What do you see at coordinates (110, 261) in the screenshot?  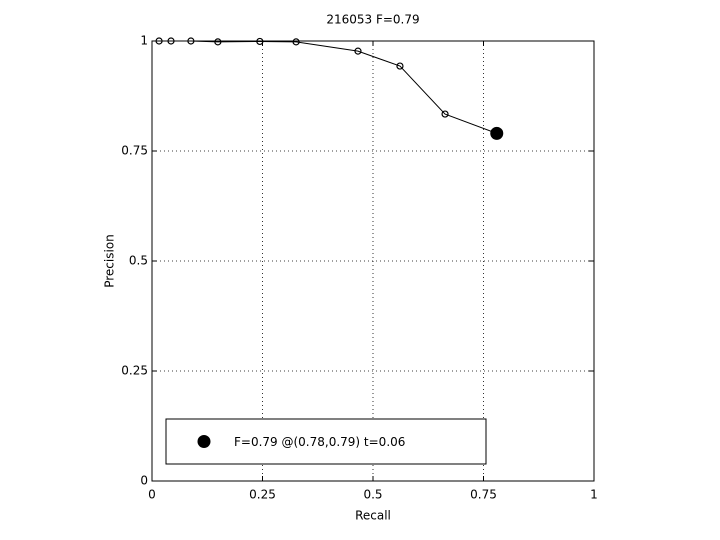 I see `y-axis-label: Precision` at bounding box center [110, 261].